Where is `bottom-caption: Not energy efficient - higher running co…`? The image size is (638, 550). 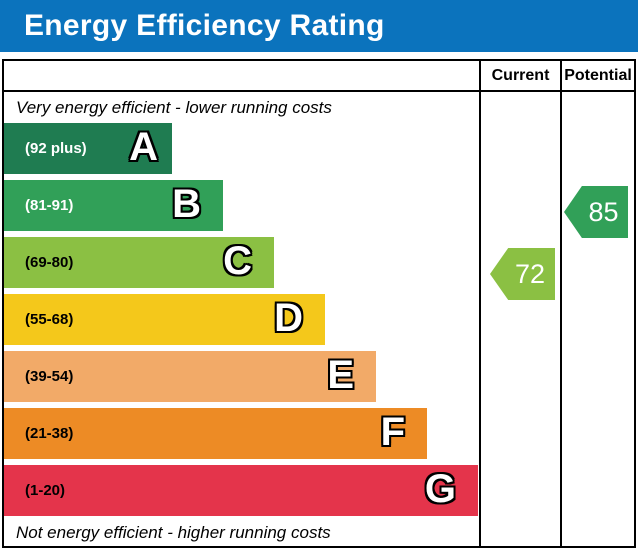 bottom-caption: Not energy efficient - higher running co… is located at coordinates (173, 532).